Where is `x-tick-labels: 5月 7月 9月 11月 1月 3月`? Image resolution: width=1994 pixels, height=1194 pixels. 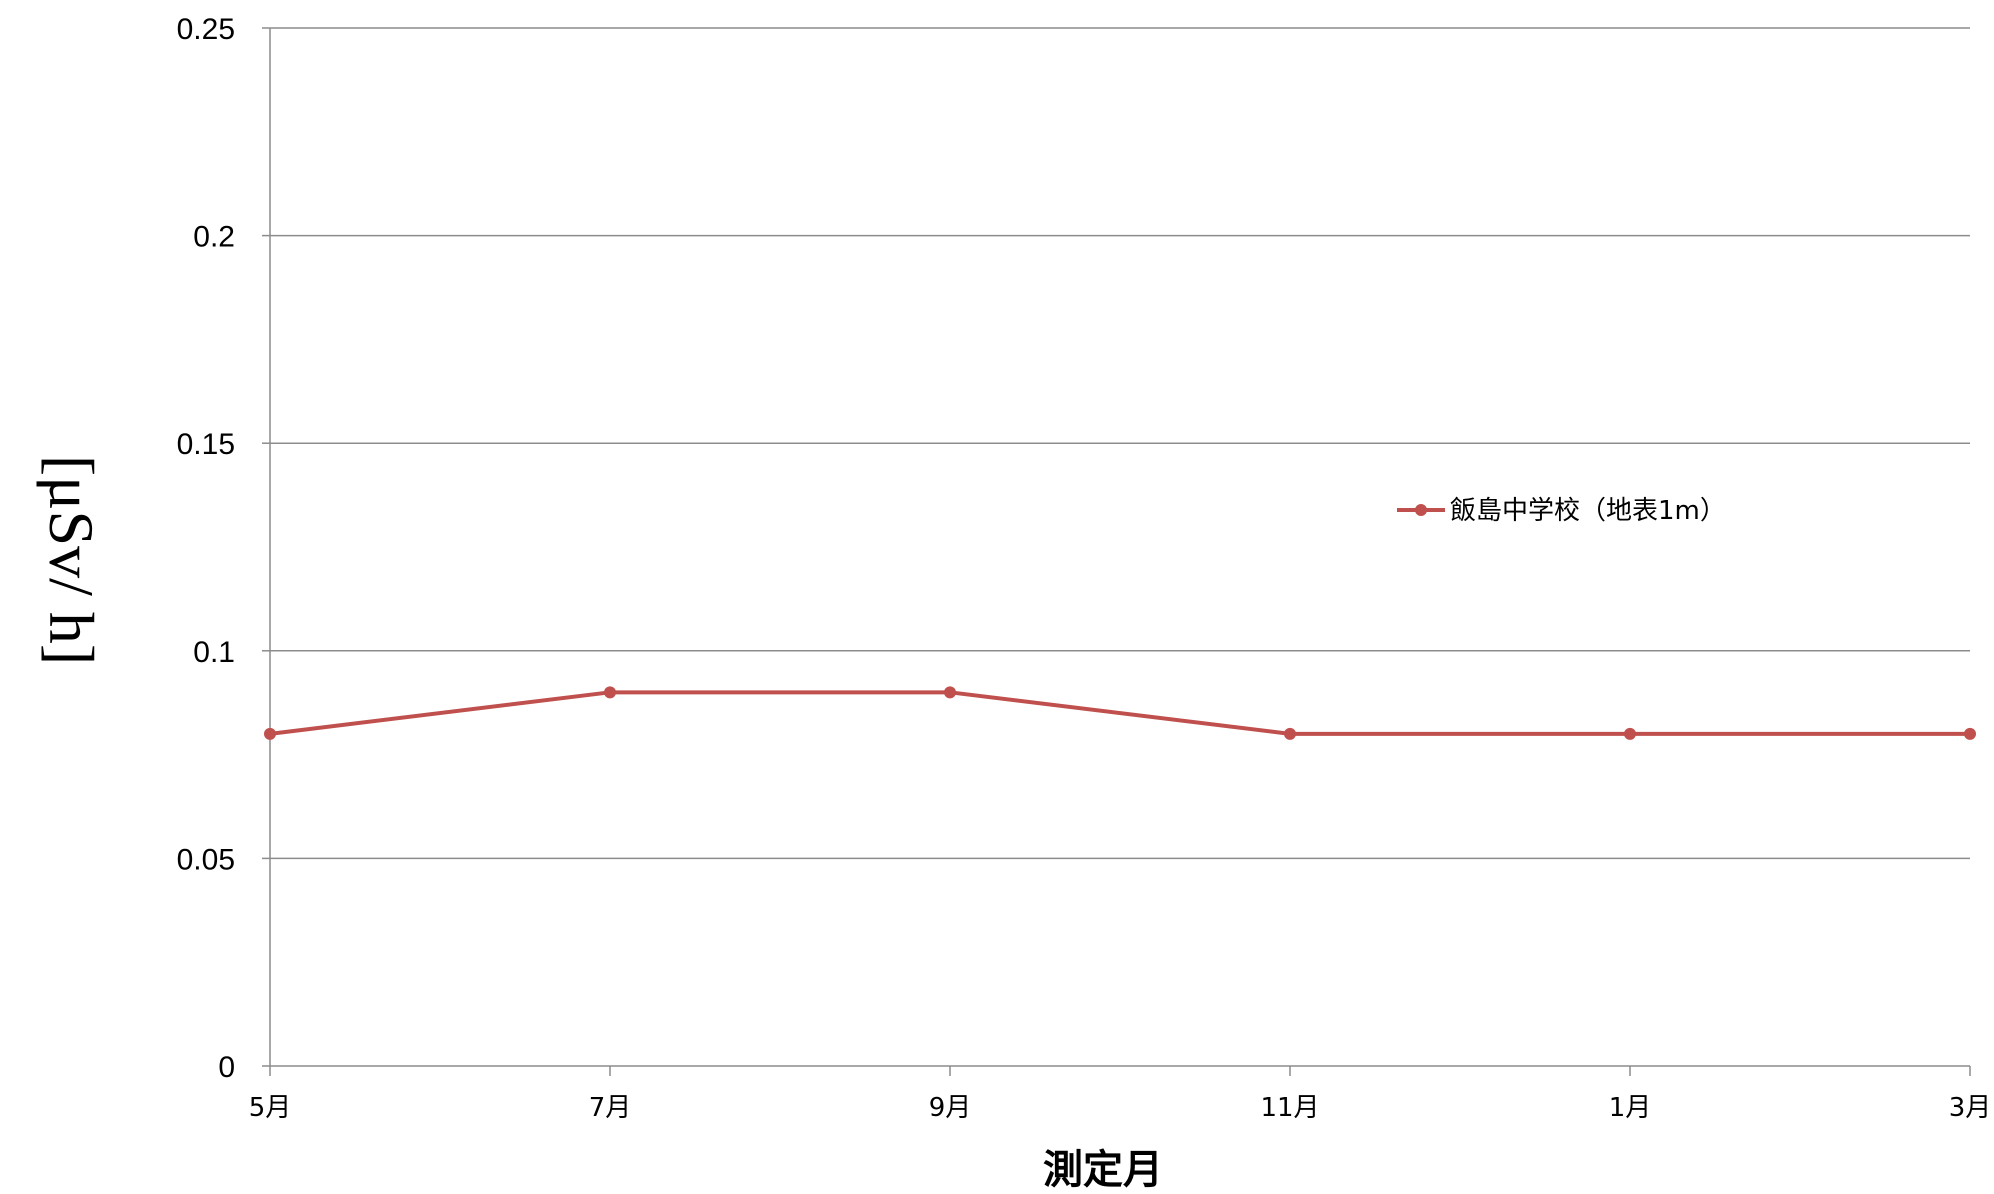
x-tick-labels: 5月 7月 9月 11月 1月 3月 is located at coordinates (1120, 1108).